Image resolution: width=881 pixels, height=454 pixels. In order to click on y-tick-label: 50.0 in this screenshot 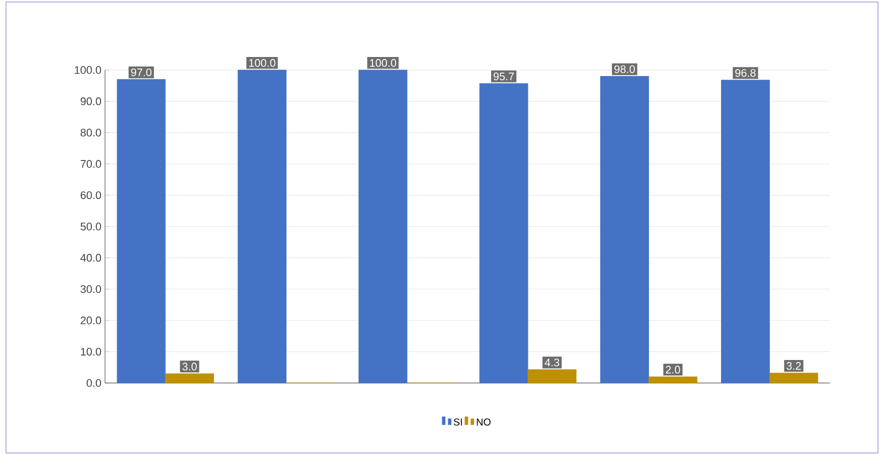, I will do `click(91, 226)`.